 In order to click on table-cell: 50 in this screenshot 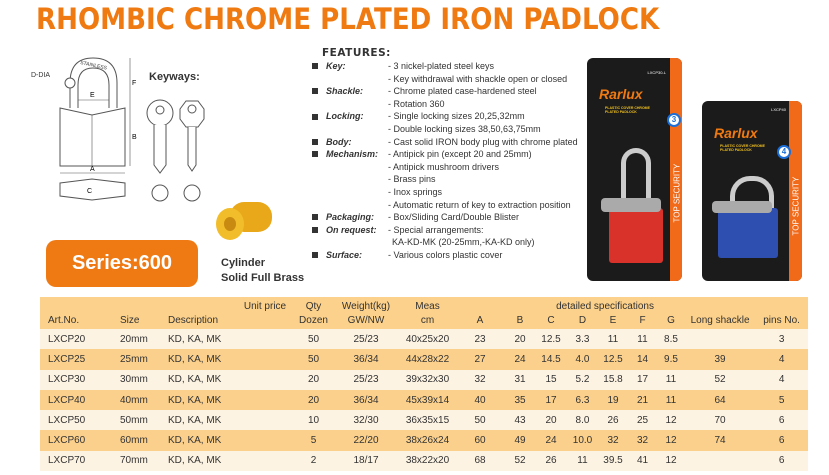, I will do `click(480, 420)`.